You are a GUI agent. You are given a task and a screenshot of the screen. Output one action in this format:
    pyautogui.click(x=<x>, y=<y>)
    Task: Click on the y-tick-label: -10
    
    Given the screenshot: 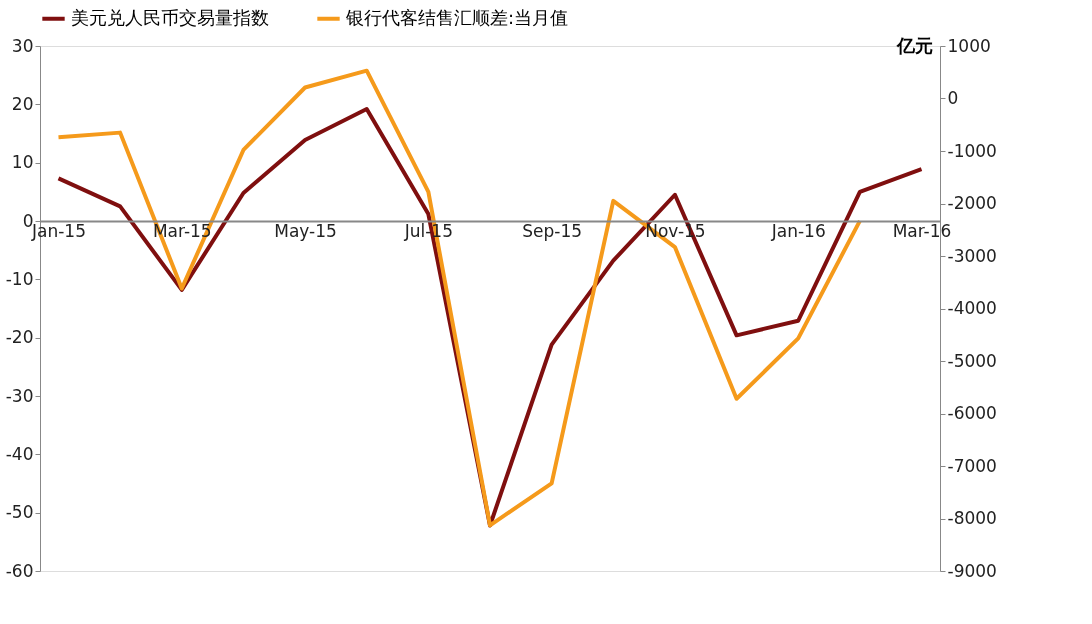 What is the action you would take?
    pyautogui.click(x=19, y=278)
    